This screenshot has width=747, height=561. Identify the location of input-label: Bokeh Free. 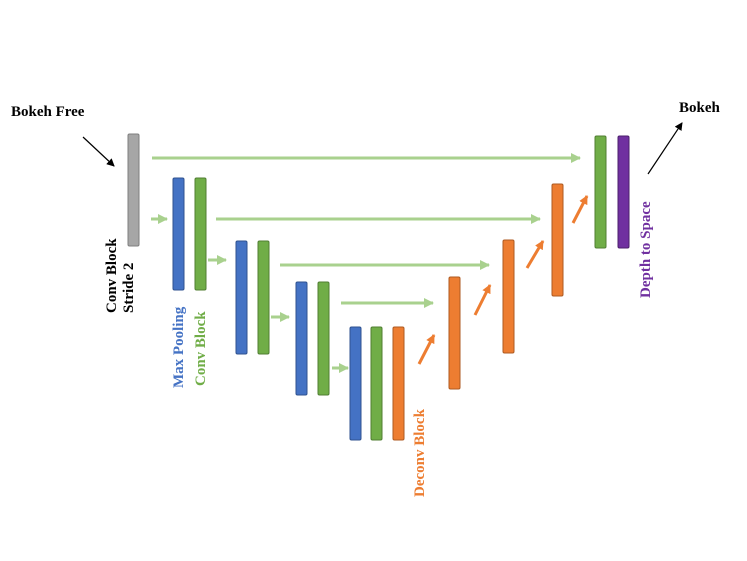
(48, 112).